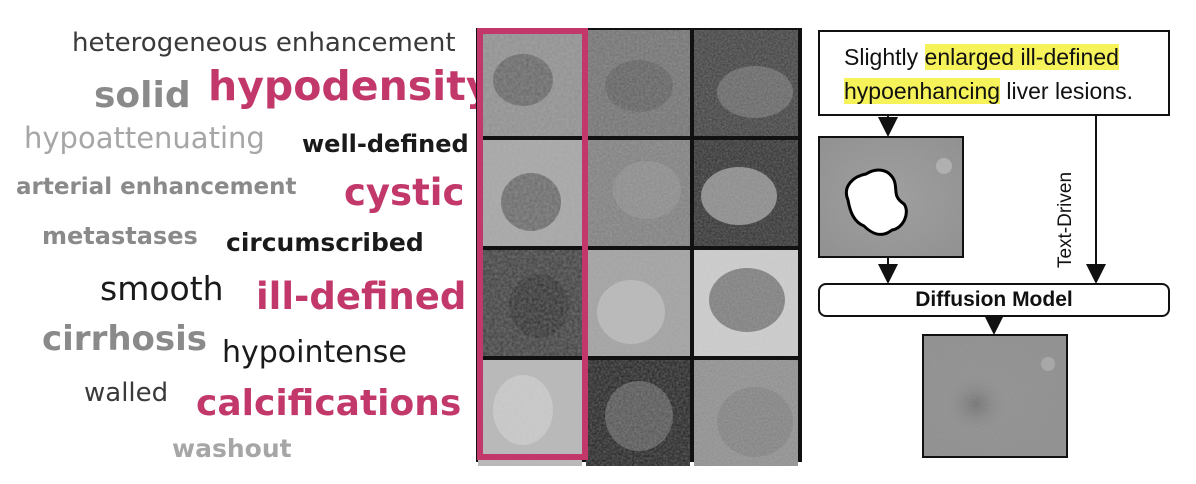  What do you see at coordinates (746, 193) in the screenshot?
I see `ct-tile-r2-c3` at bounding box center [746, 193].